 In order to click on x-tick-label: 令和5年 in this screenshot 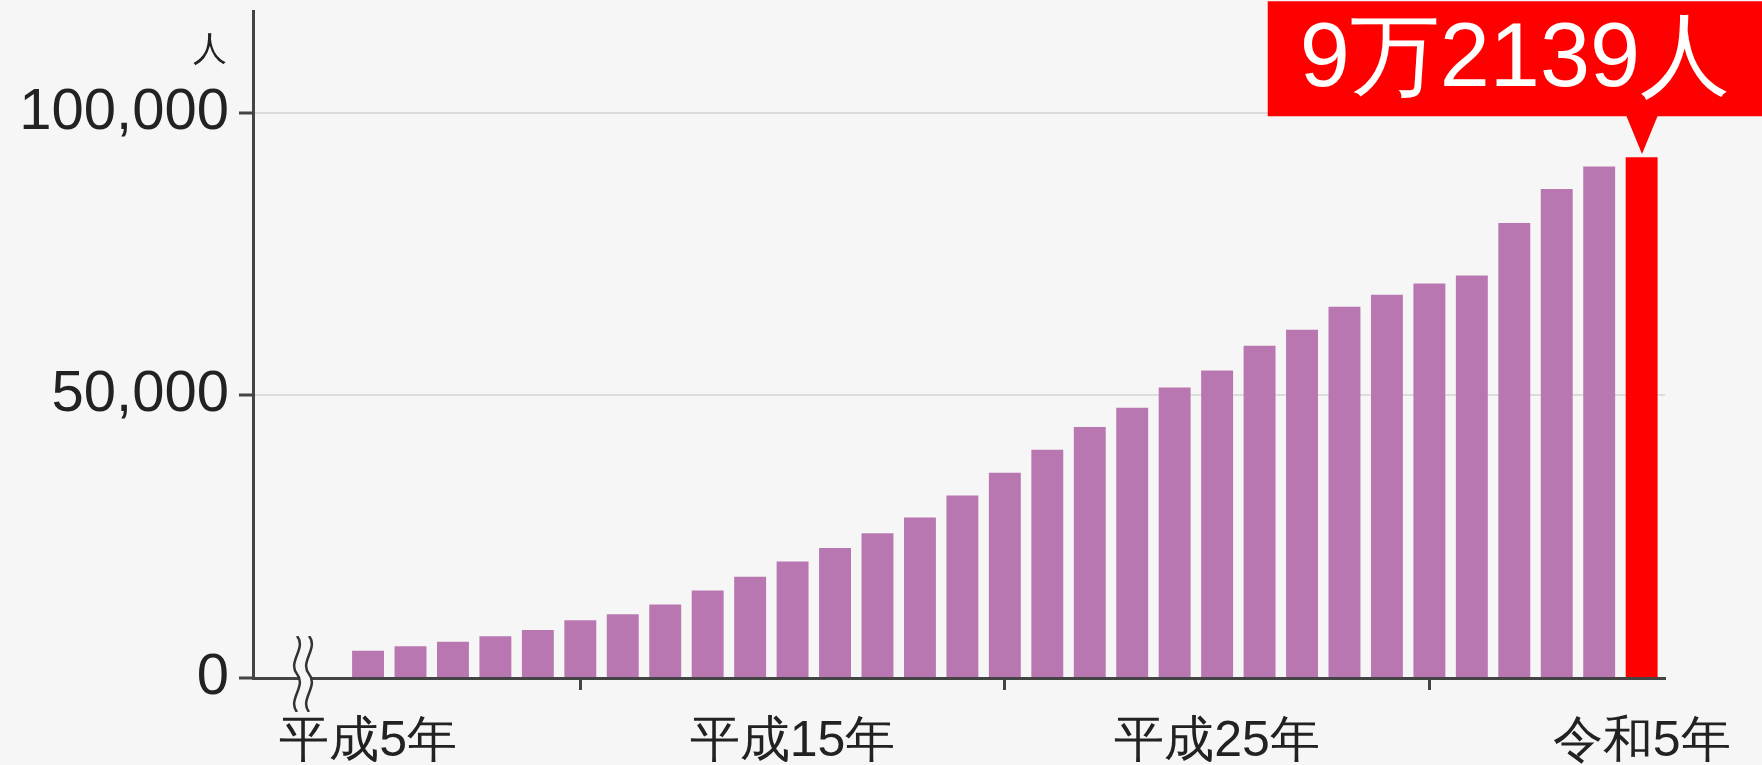, I will do `click(1641, 737)`.